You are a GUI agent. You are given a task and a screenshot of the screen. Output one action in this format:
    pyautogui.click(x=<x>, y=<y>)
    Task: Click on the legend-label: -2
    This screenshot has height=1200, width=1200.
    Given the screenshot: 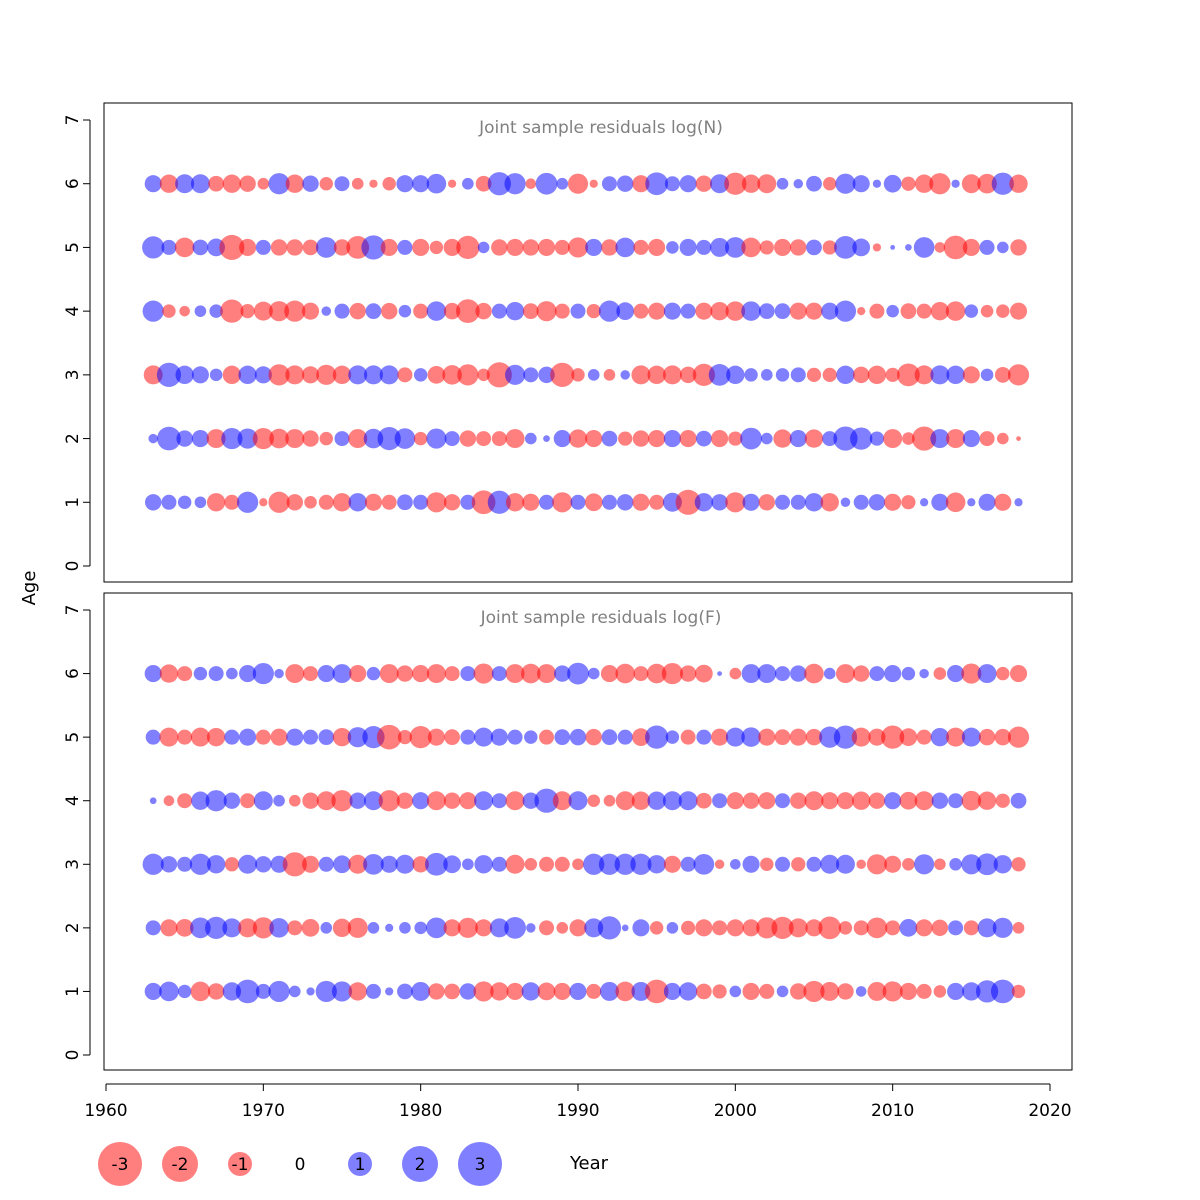 What is the action you would take?
    pyautogui.click(x=180, y=1165)
    